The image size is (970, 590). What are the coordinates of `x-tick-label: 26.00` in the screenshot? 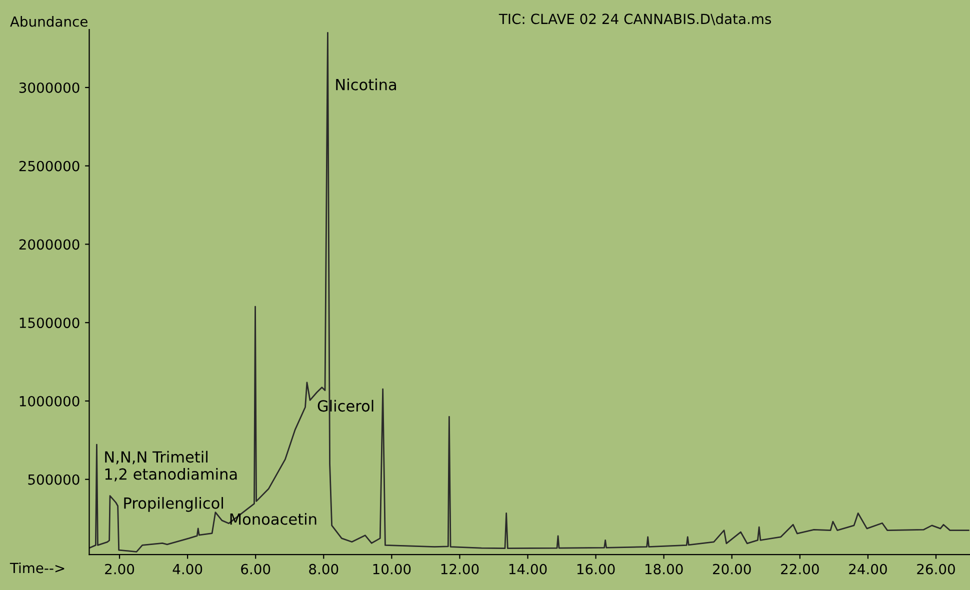 It's located at (936, 569).